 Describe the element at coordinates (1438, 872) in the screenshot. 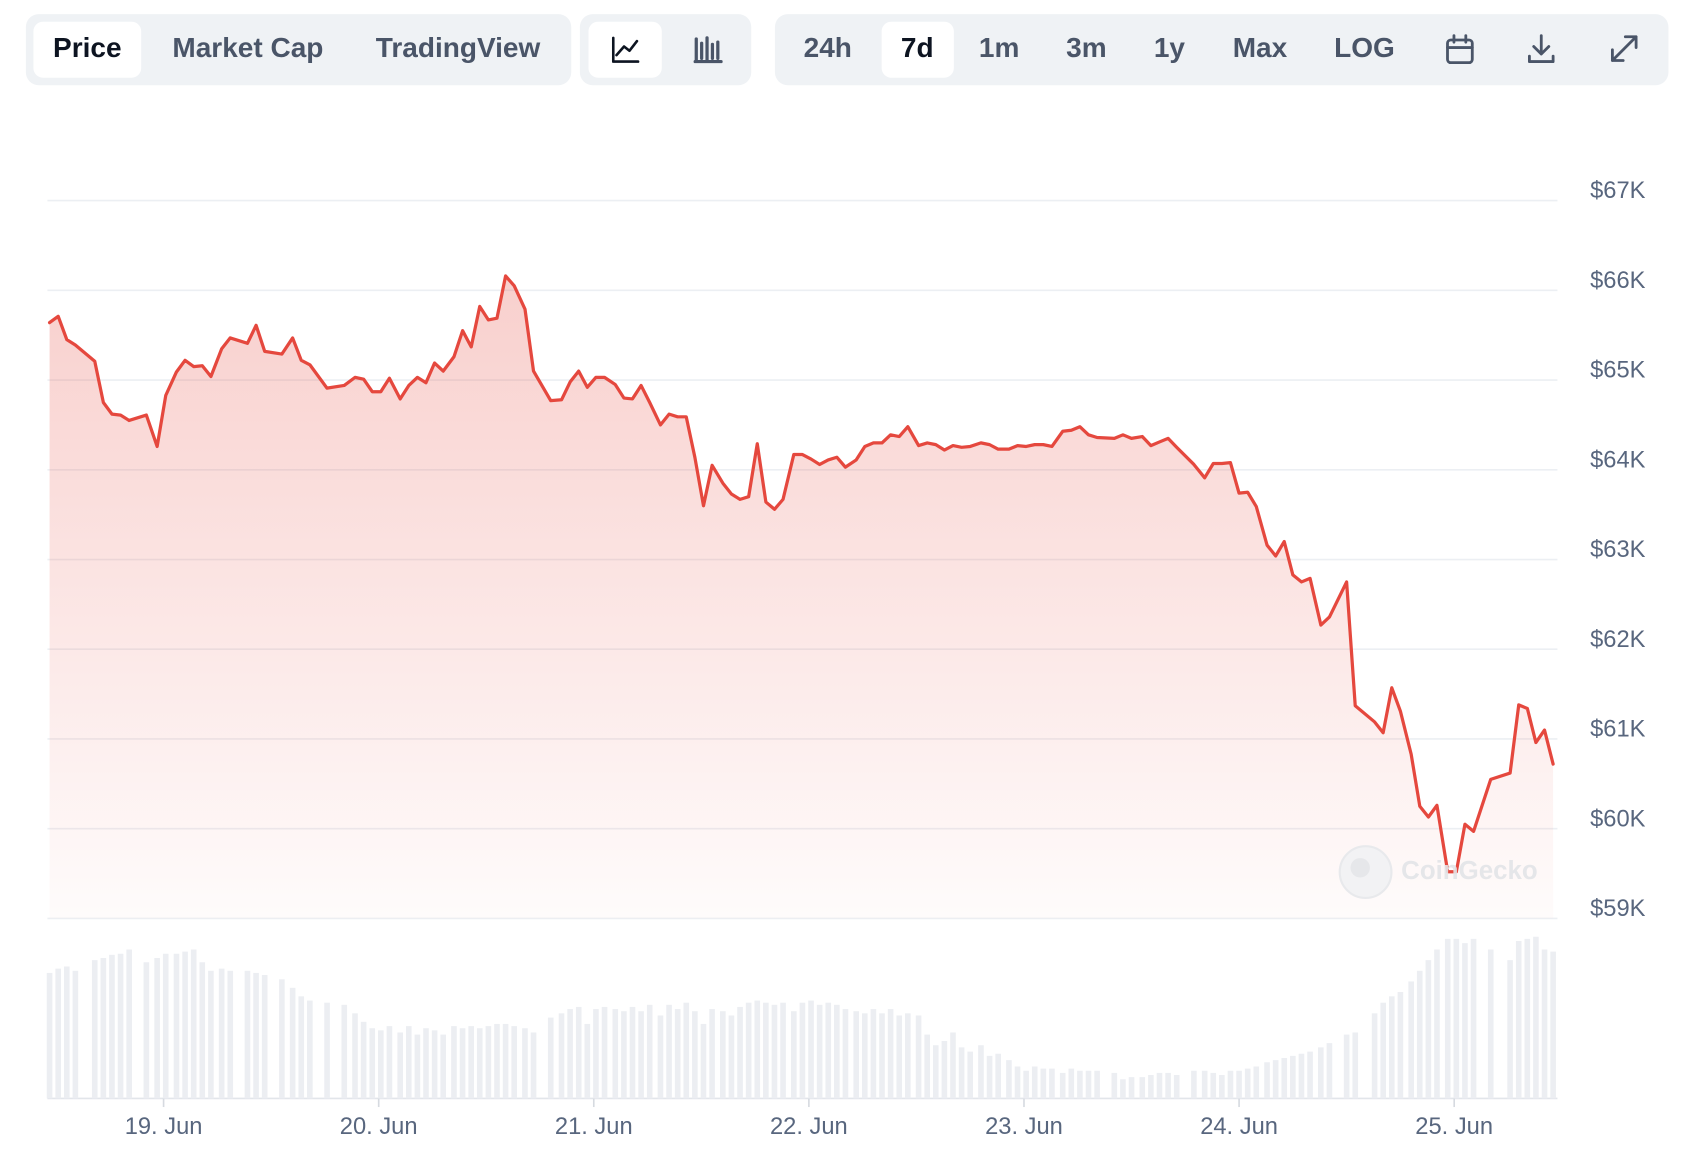

I see `watermark: CoinGecko` at that location.